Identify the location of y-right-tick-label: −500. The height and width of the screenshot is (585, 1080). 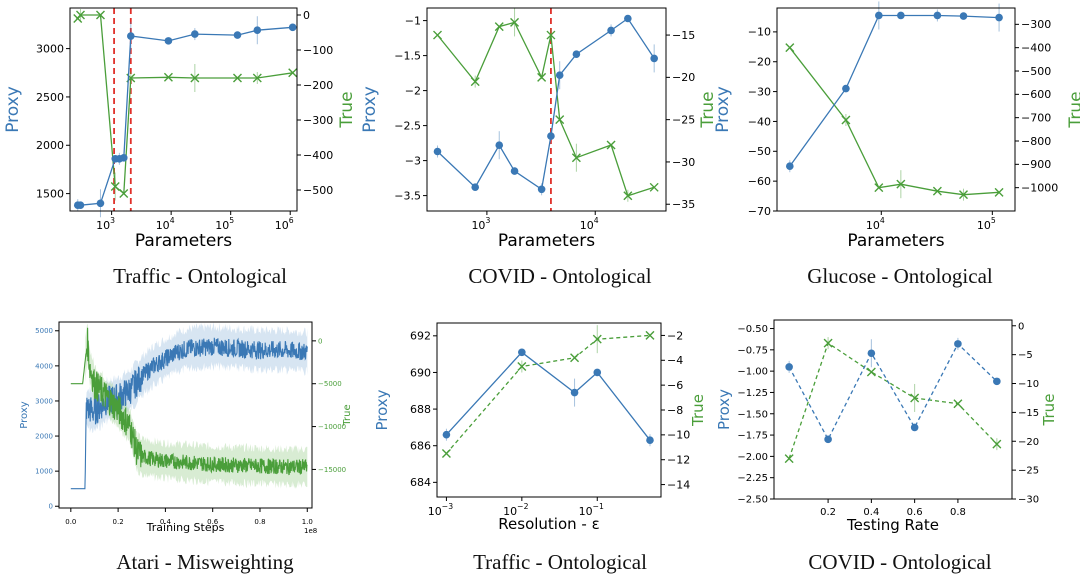
(318, 190).